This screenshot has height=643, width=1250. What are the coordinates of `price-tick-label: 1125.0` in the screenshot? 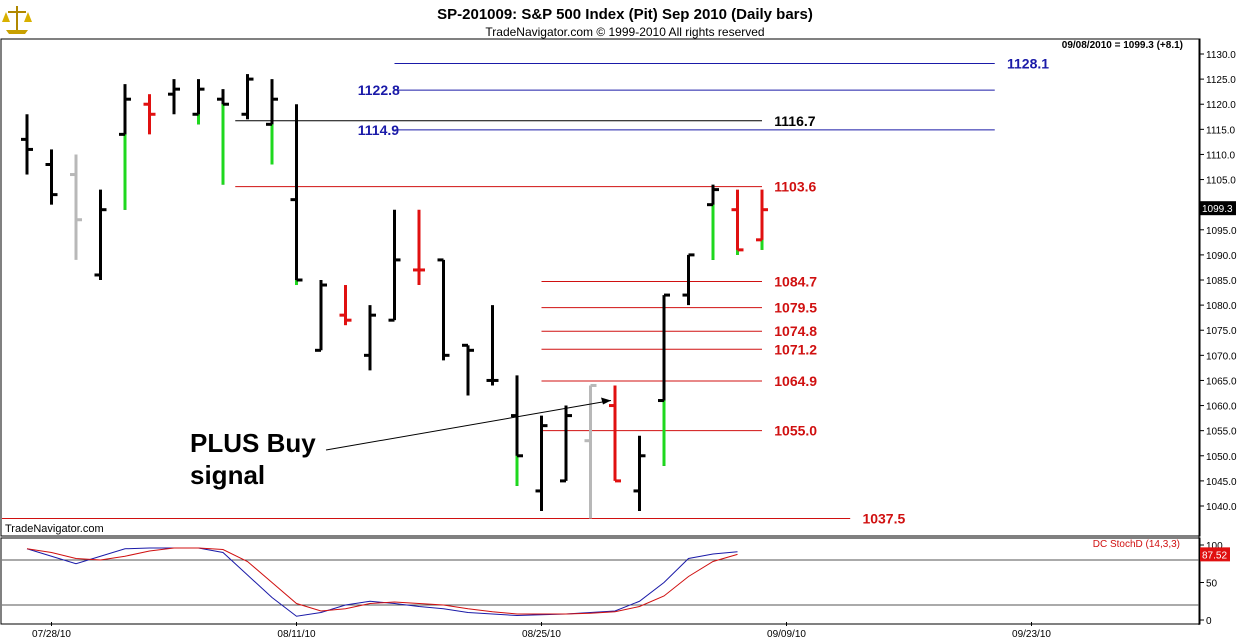 It's located at (1221, 80).